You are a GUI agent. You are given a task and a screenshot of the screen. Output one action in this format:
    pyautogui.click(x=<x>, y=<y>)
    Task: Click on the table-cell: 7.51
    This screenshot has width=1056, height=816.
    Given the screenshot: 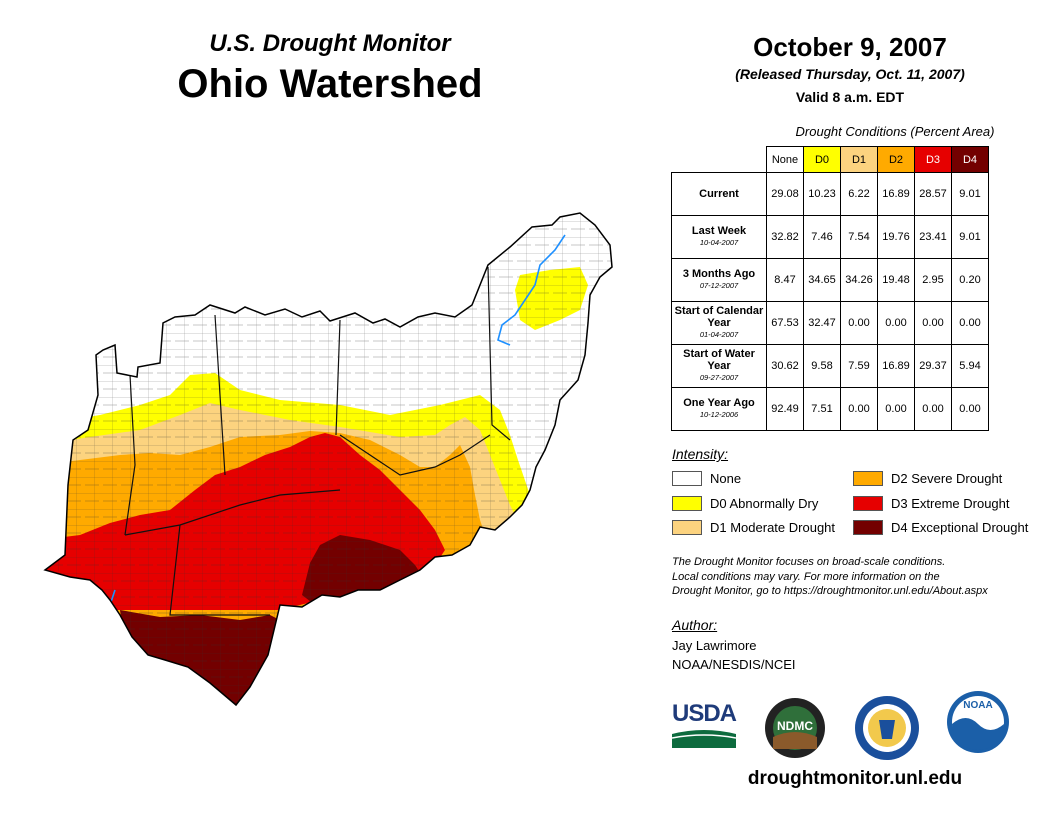 What is the action you would take?
    pyautogui.click(x=822, y=409)
    